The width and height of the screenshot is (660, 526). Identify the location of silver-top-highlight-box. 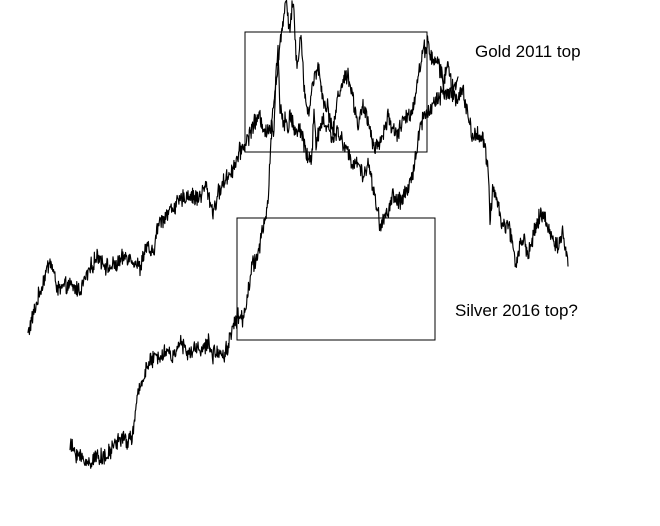
(336, 279).